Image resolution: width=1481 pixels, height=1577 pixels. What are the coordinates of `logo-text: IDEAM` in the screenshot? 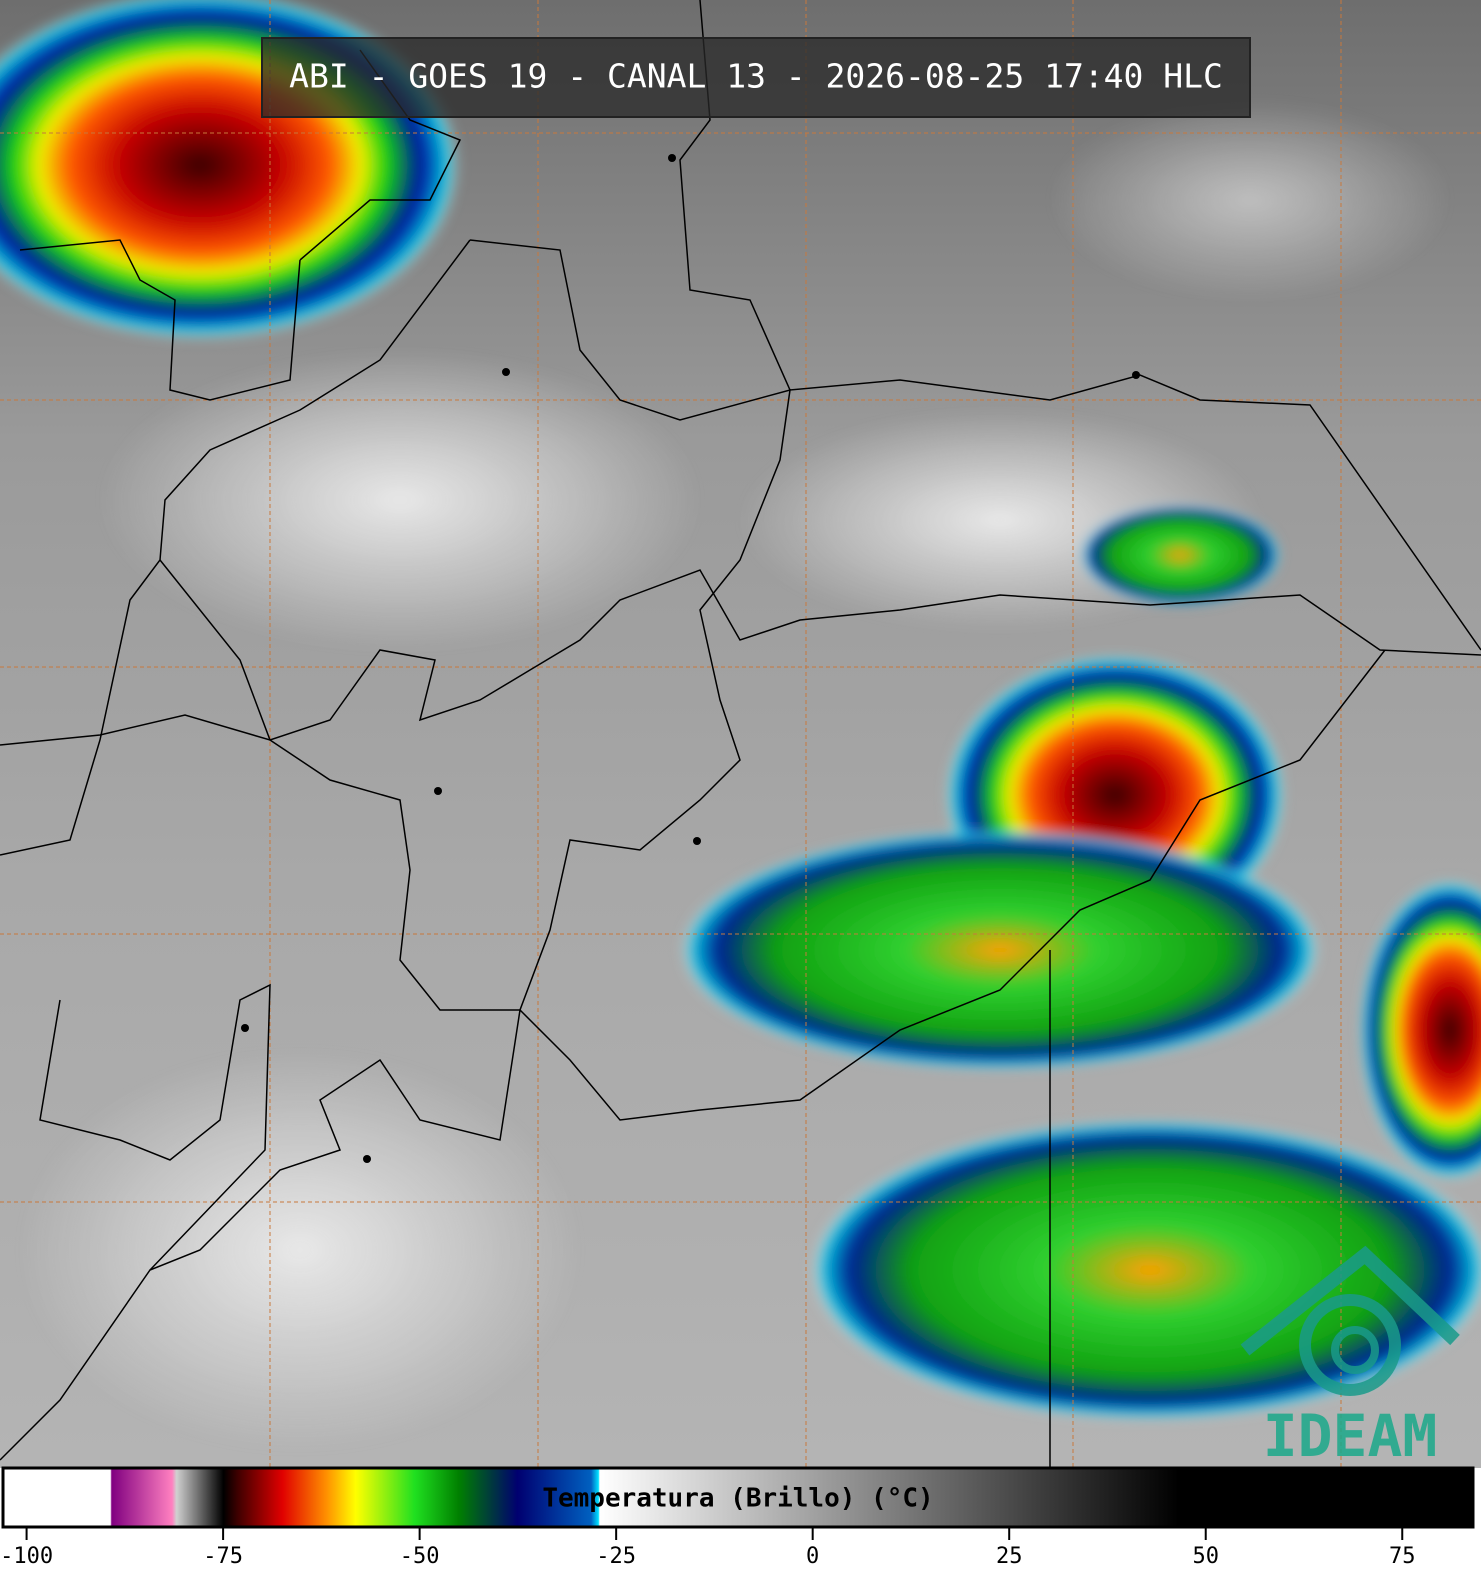 It's located at (1350, 1436).